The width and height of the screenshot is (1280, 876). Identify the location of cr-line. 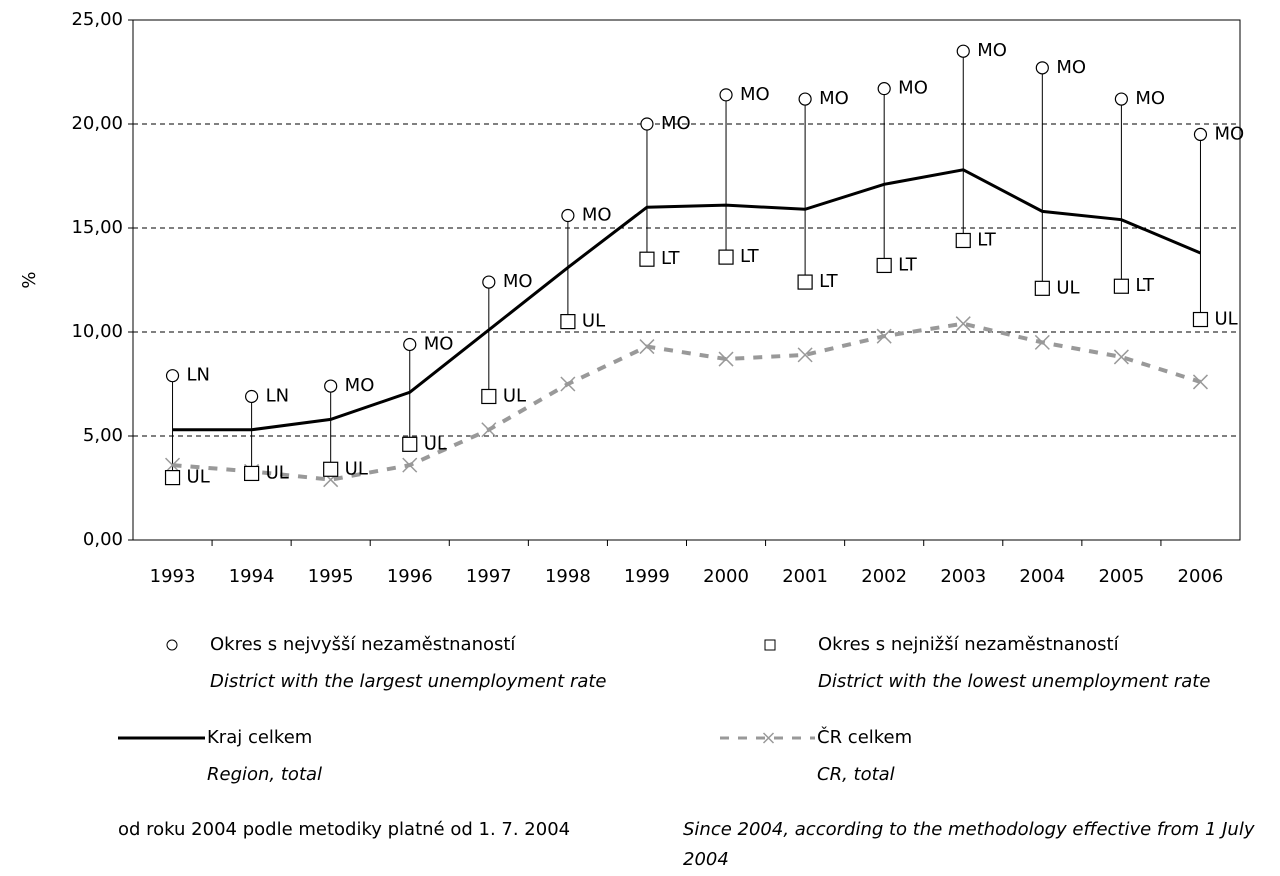
(687, 401).